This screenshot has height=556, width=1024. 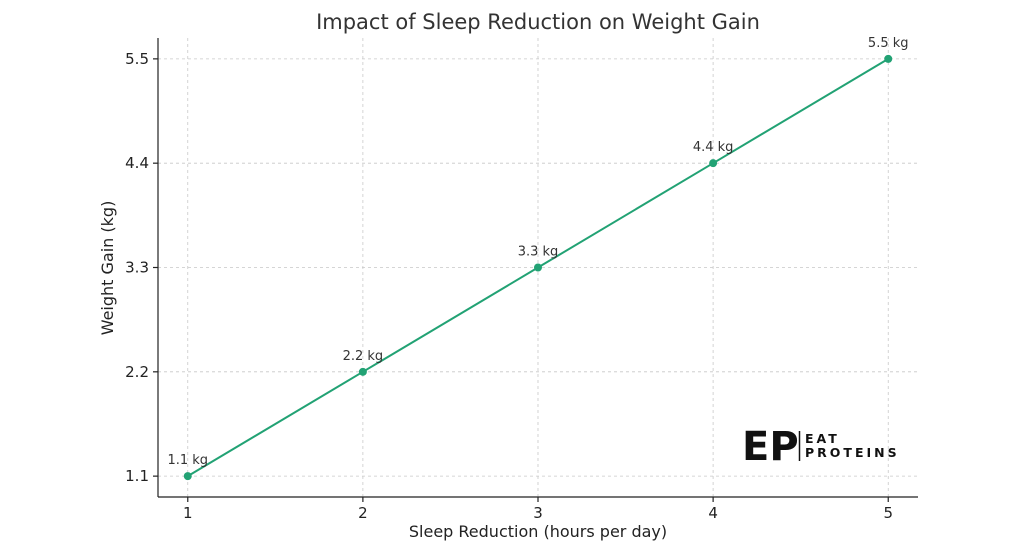 I want to click on x-tick-label: 2, so click(x=363, y=513).